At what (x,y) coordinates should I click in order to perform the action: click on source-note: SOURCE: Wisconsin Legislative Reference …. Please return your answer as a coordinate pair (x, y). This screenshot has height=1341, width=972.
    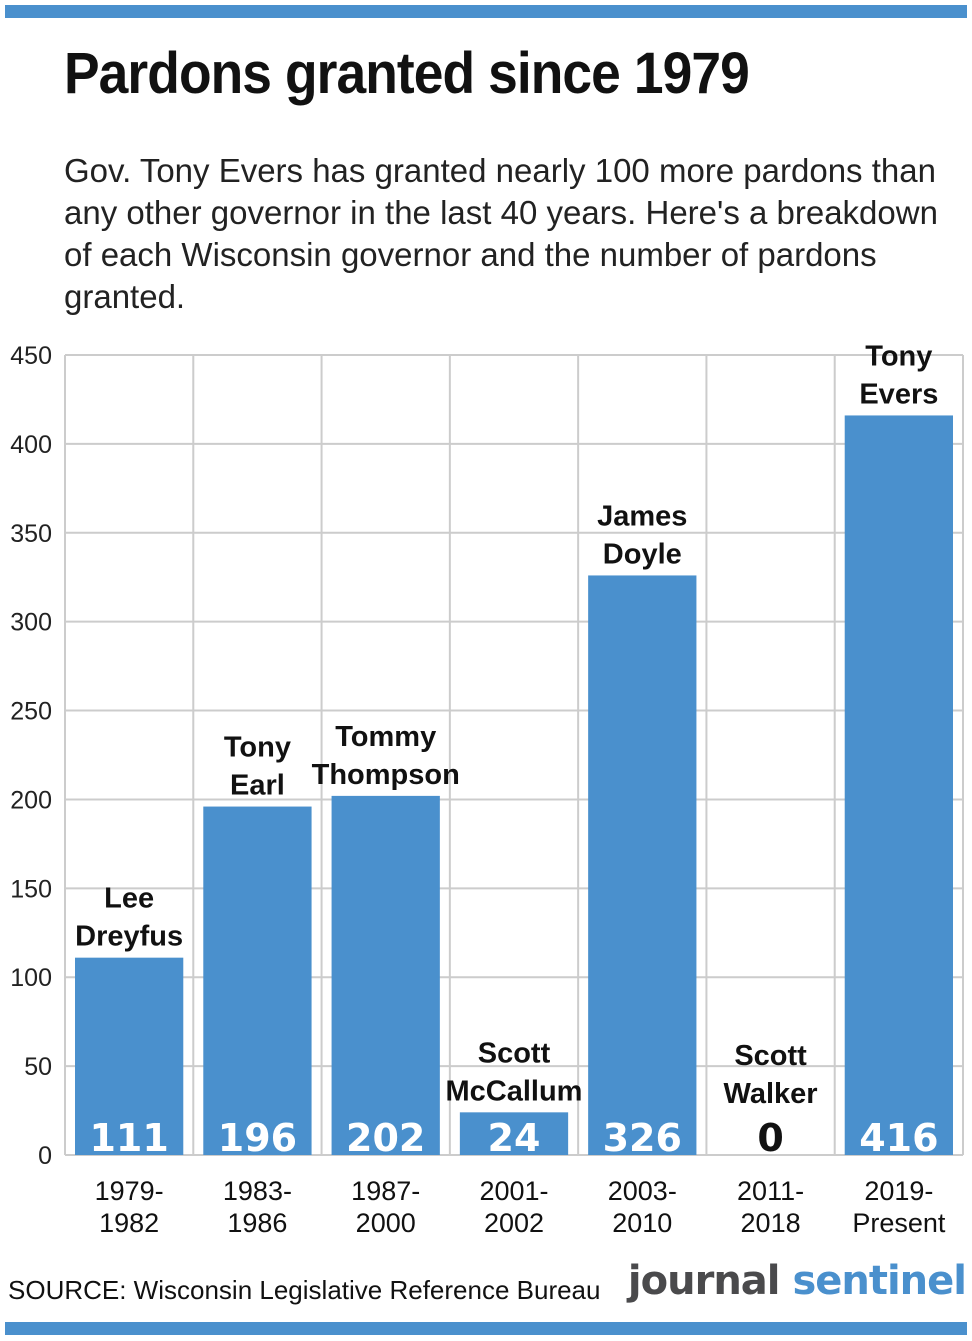
    Looking at the image, I should click on (304, 1290).